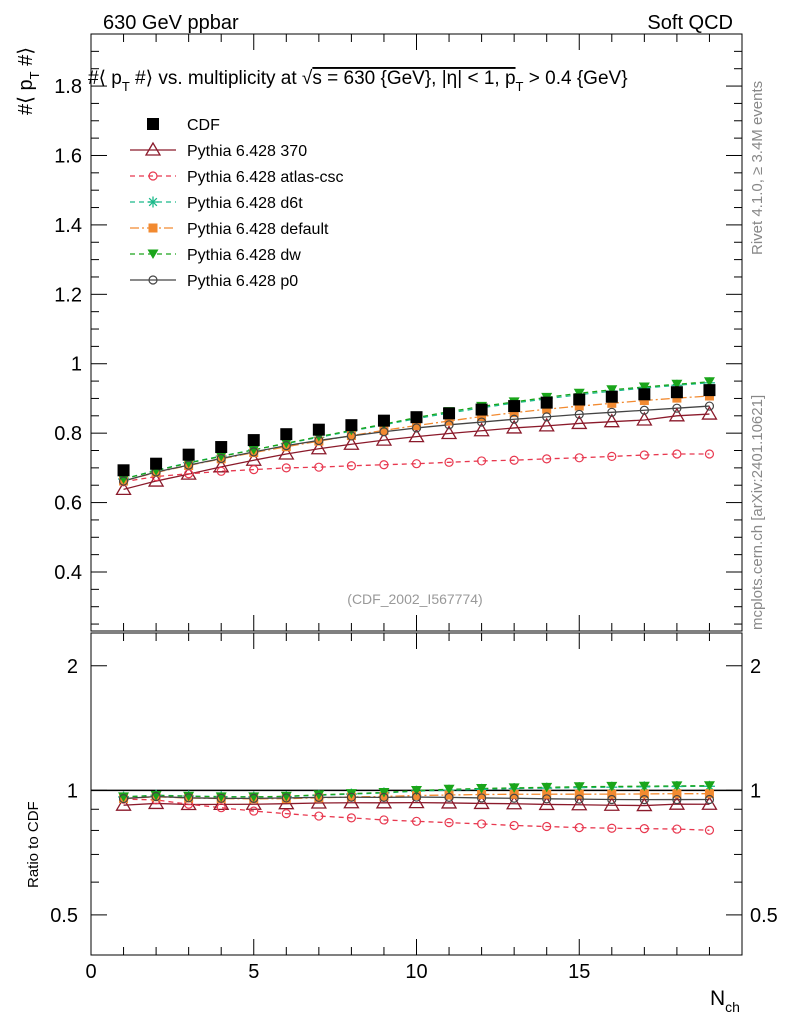  Describe the element at coordinates (64, 916) in the screenshot. I see `ratio-tick-label-left: 0.5` at that location.